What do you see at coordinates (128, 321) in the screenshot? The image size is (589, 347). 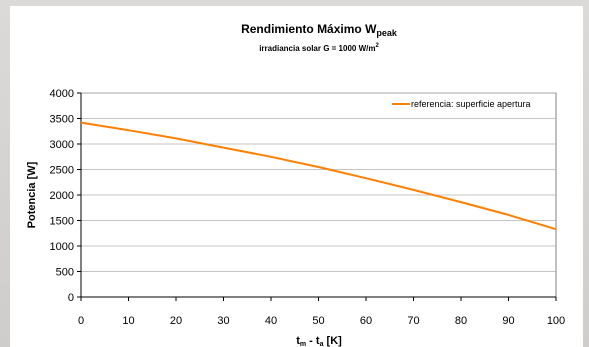 I see `x-tick-label: 10` at bounding box center [128, 321].